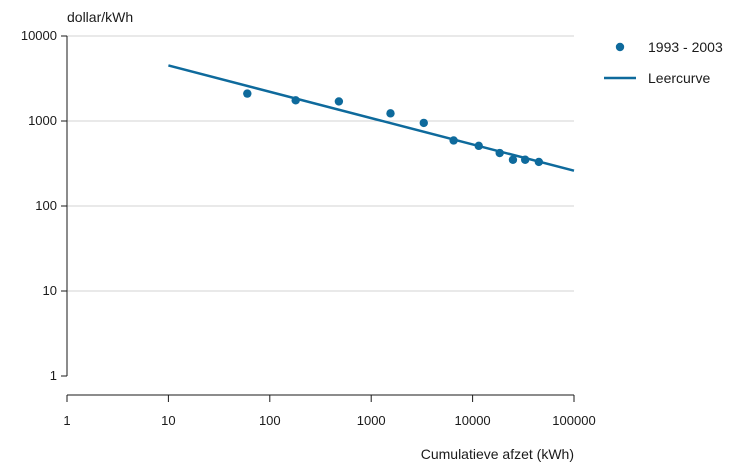 The width and height of the screenshot is (736, 463). Describe the element at coordinates (270, 420) in the screenshot. I see `x-tick-label: 100` at that location.